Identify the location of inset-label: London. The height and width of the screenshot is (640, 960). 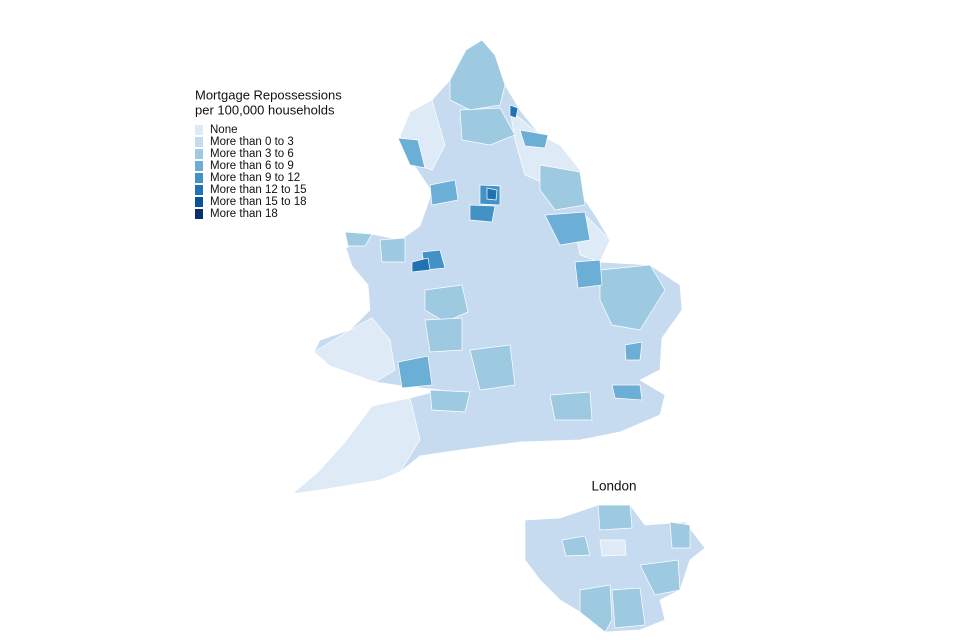
(613, 486).